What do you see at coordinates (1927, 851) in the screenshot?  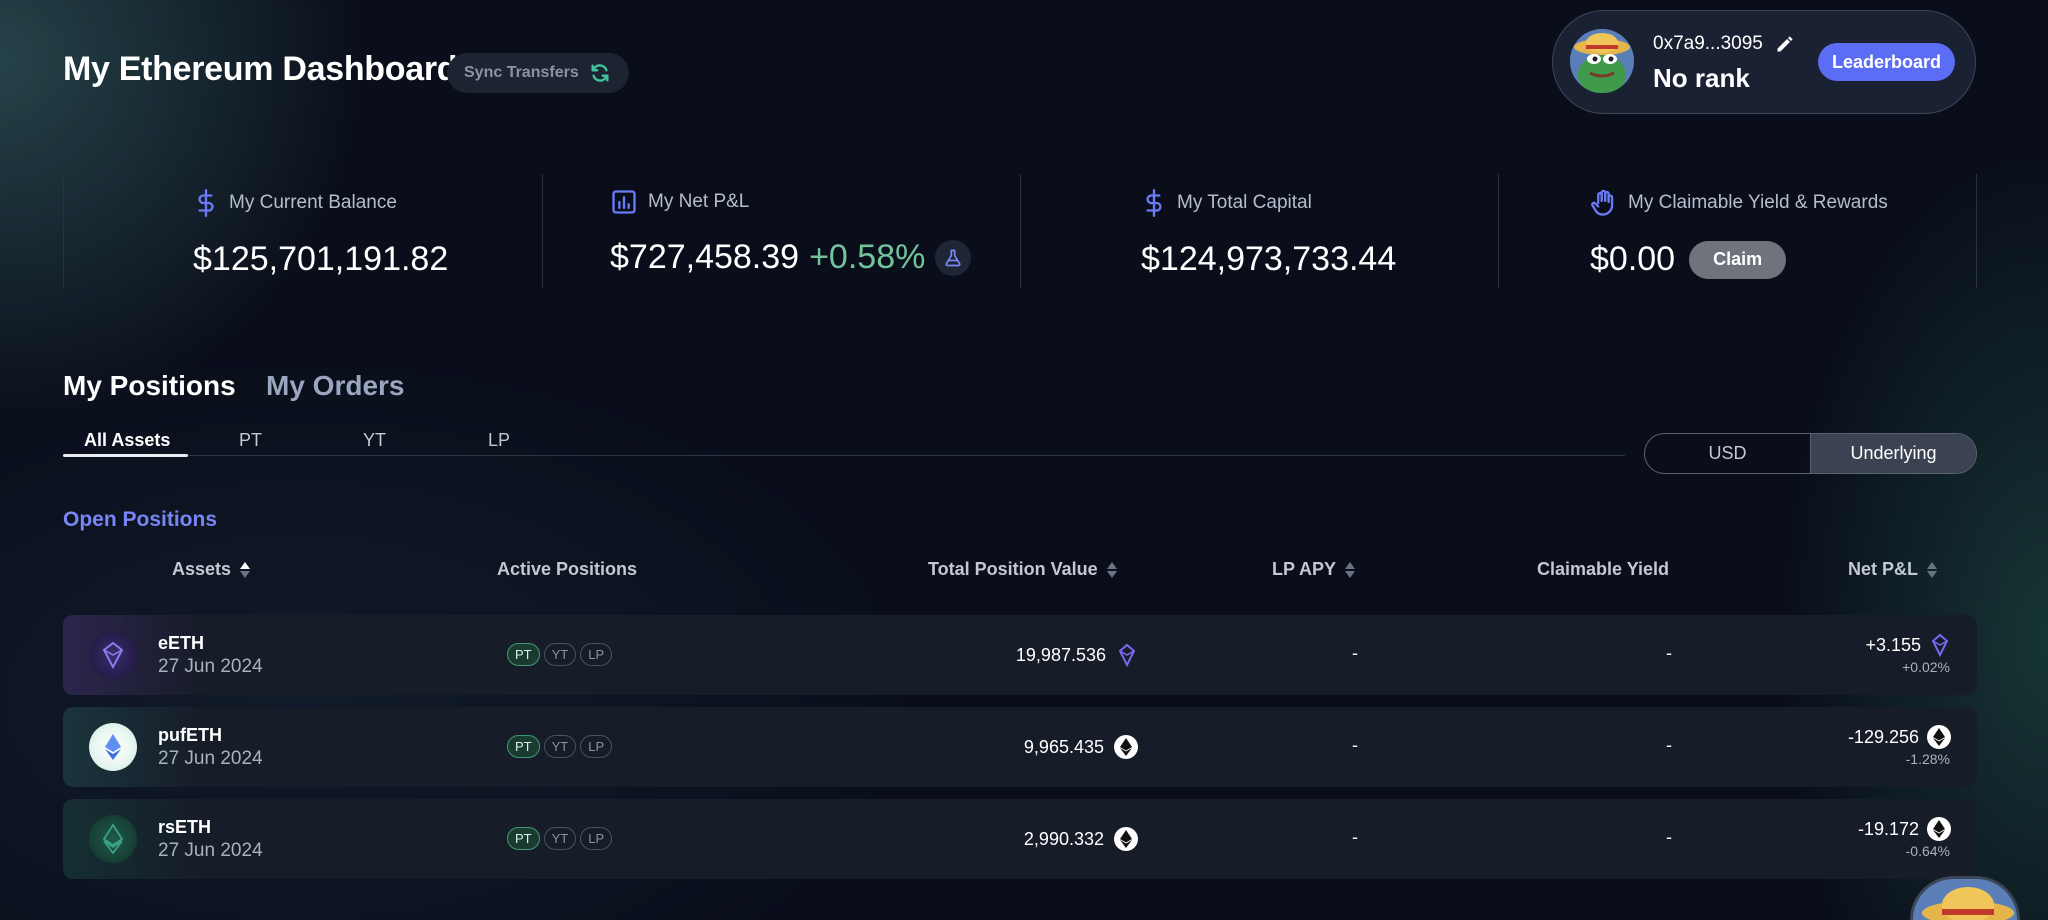 I see `net-pnl-percent: -0.64%` at bounding box center [1927, 851].